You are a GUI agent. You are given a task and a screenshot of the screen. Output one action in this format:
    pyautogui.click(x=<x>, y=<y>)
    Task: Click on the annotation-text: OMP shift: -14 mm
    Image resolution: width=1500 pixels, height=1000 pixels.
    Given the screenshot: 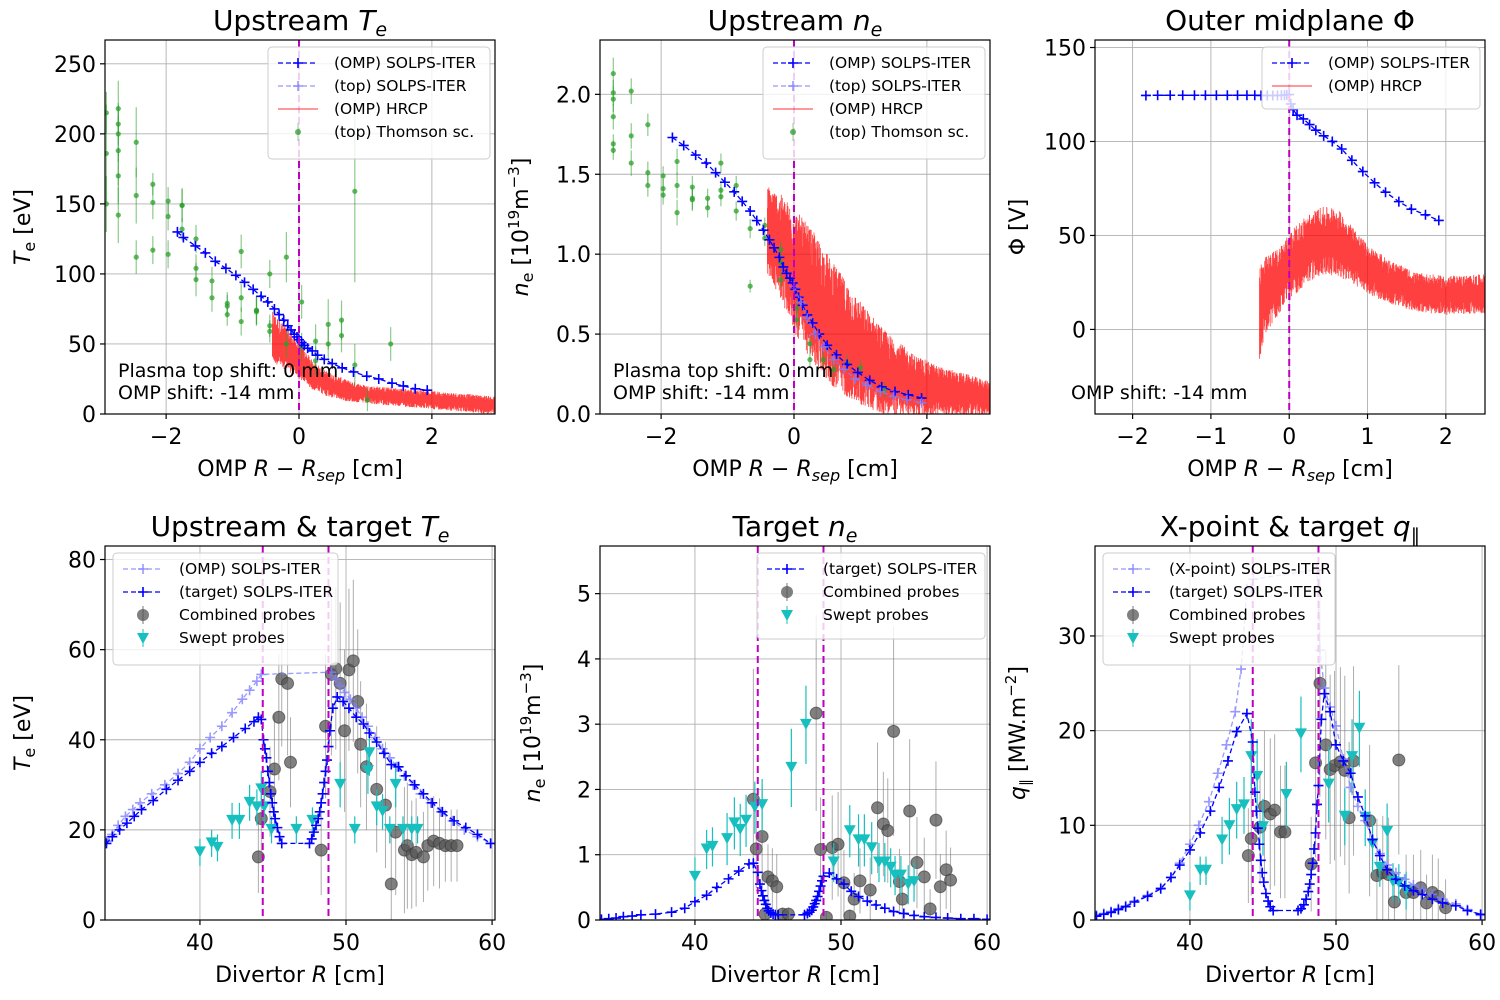 What is the action you would take?
    pyautogui.click(x=1159, y=393)
    